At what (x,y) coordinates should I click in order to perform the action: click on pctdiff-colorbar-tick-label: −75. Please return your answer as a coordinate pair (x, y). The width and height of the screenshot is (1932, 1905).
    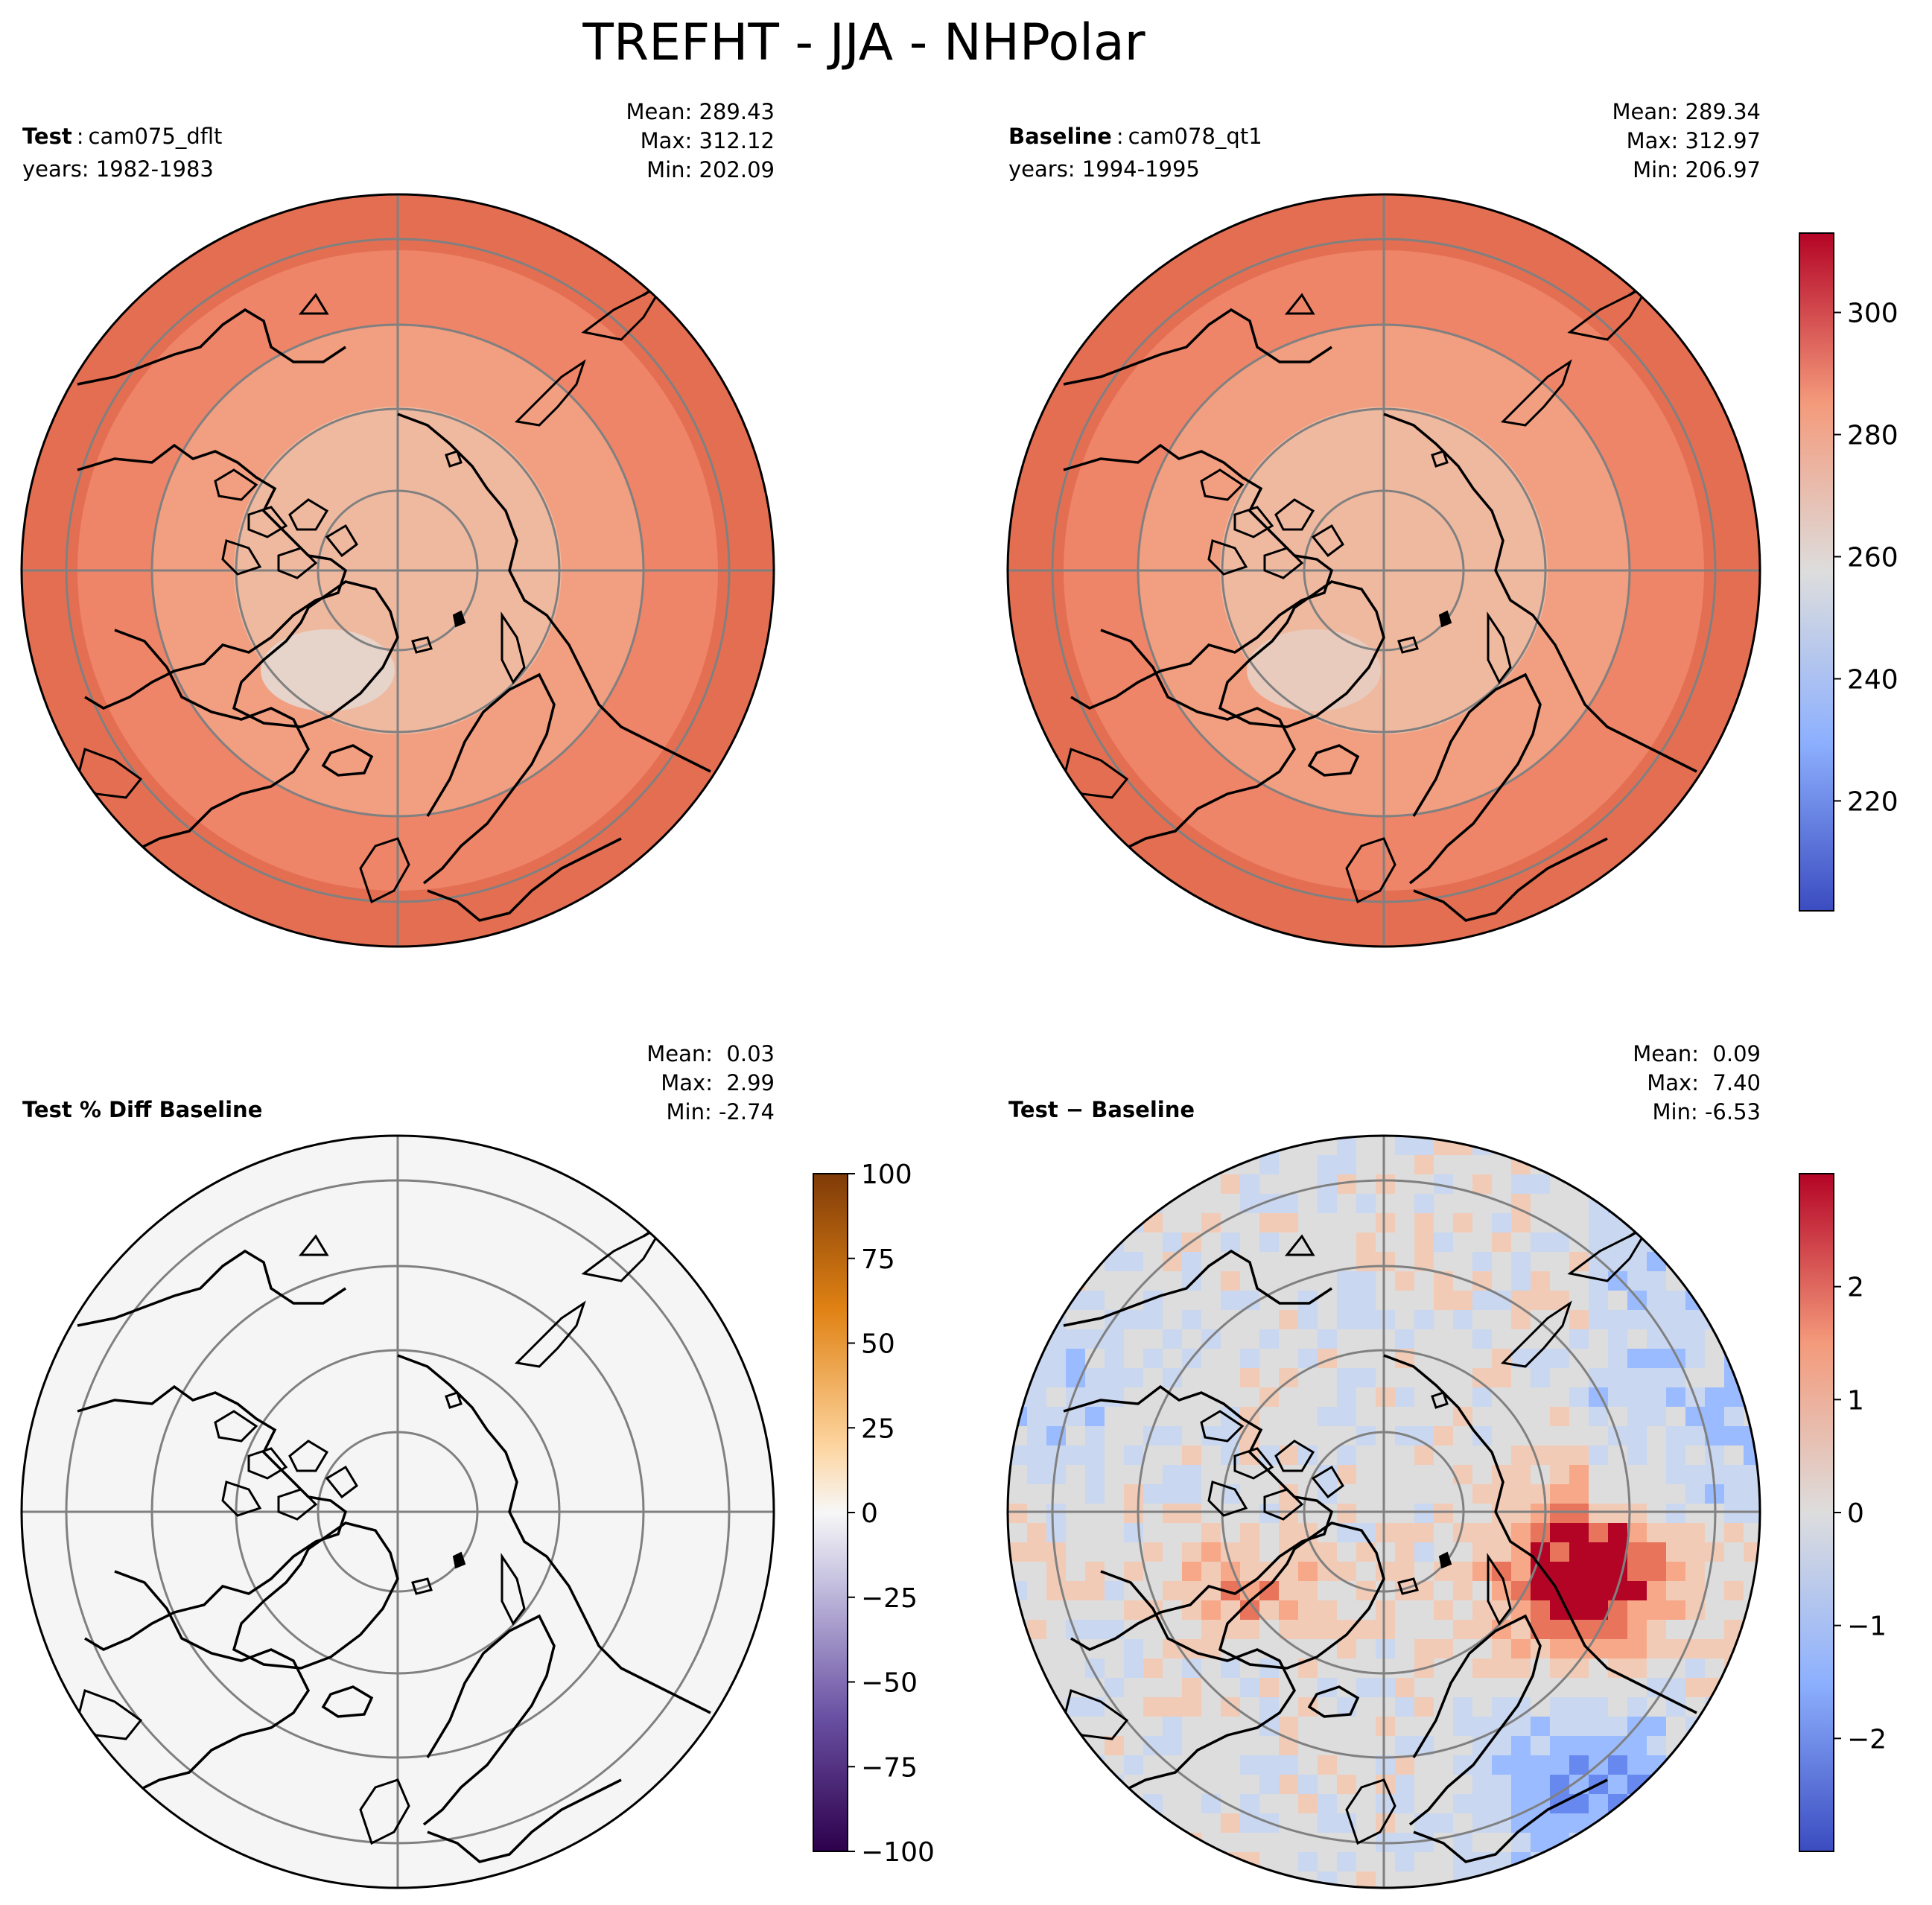
    Looking at the image, I should click on (889, 1767).